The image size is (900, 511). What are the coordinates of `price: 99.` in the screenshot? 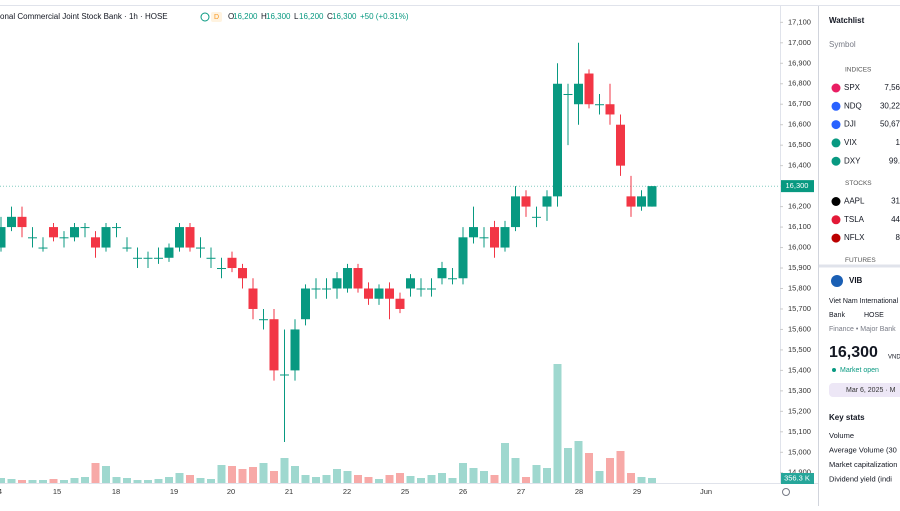 It's located at (894, 160).